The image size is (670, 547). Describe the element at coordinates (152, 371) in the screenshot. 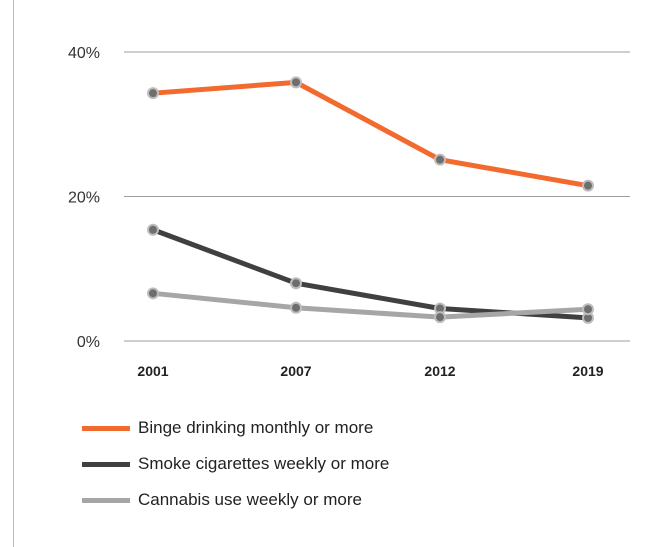

I see `x-tick-label: 2001` at that location.